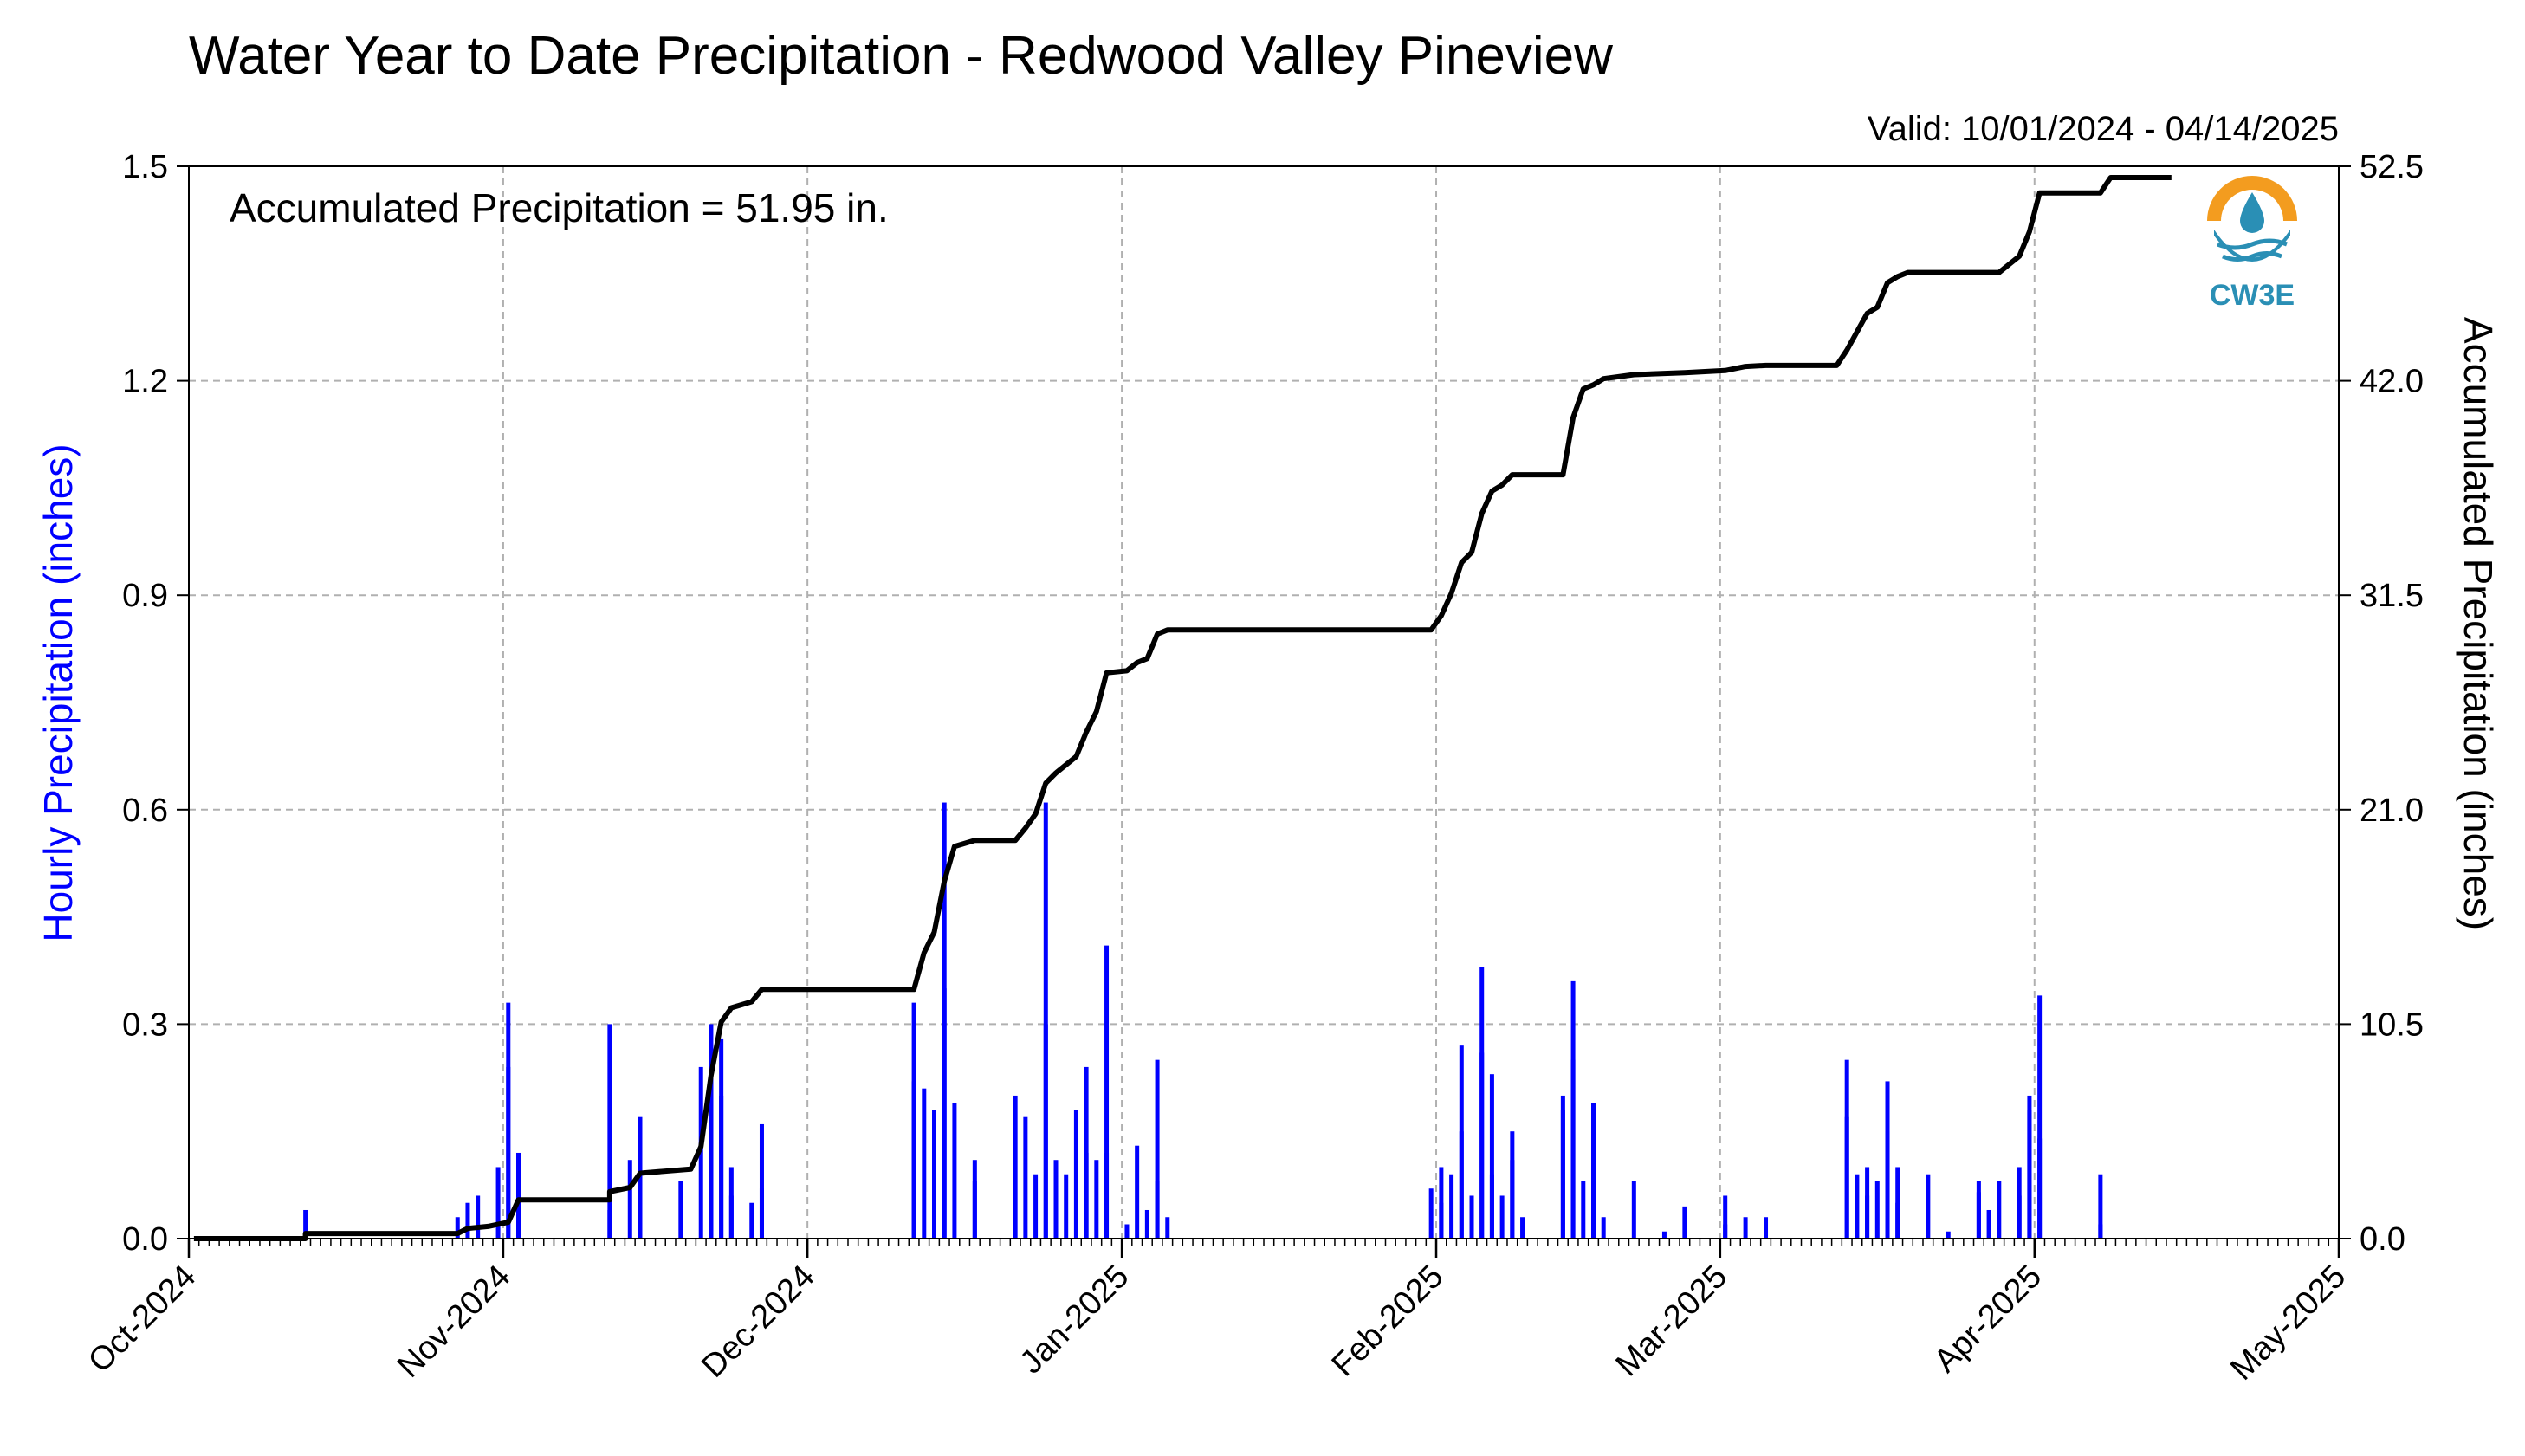 The height and width of the screenshot is (1456, 2525). What do you see at coordinates (559, 207) in the screenshot?
I see `accumulated-annotation: Accumulated Precipitation = 51.95 in.` at bounding box center [559, 207].